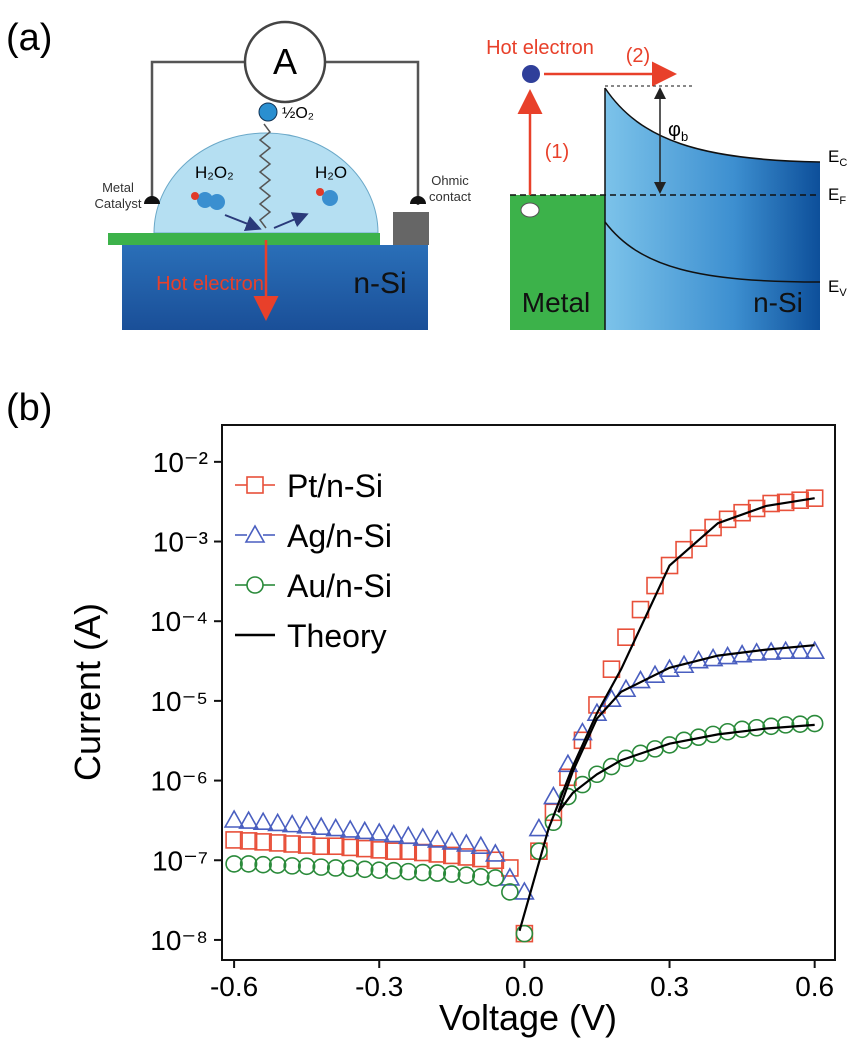 This screenshot has height=1044, width=864. I want to click on metal-region, so click(557, 262).